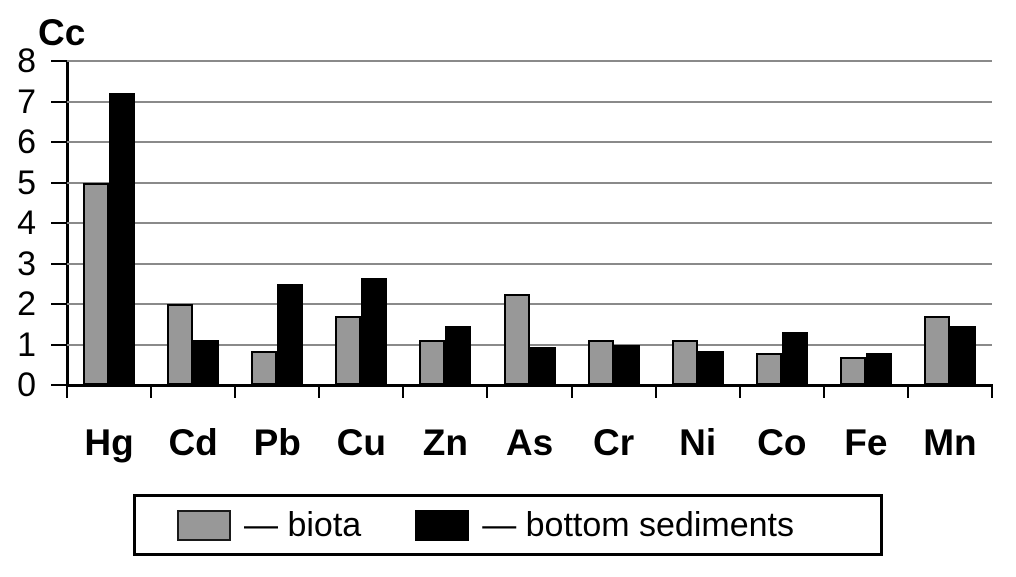 Image resolution: width=1016 pixels, height=577 pixels. Describe the element at coordinates (600, 362) in the screenshot. I see `bar-biota-Cr` at that location.